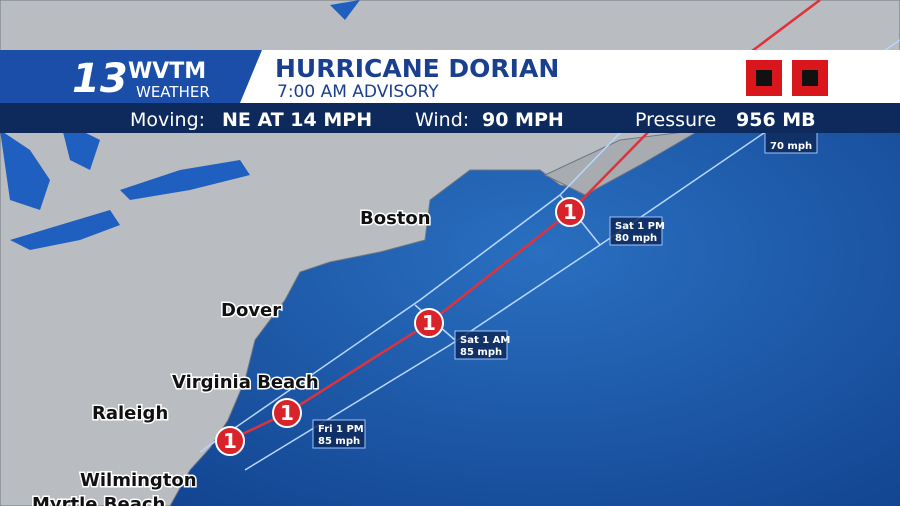  Describe the element at coordinates (251, 310) in the screenshot. I see `city-label: Dover` at that location.